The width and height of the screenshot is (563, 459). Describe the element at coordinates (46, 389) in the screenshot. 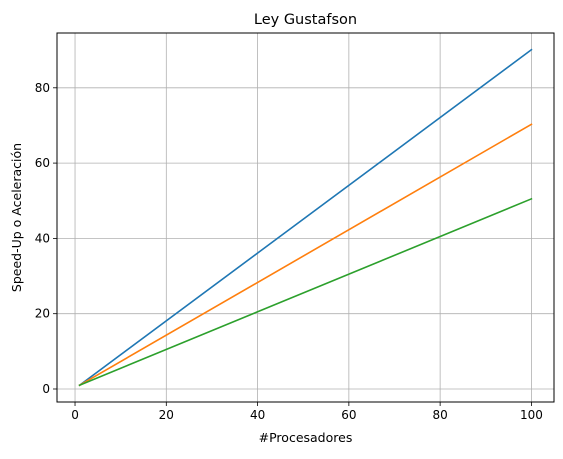

I see `y-tick-label: 0` at that location.